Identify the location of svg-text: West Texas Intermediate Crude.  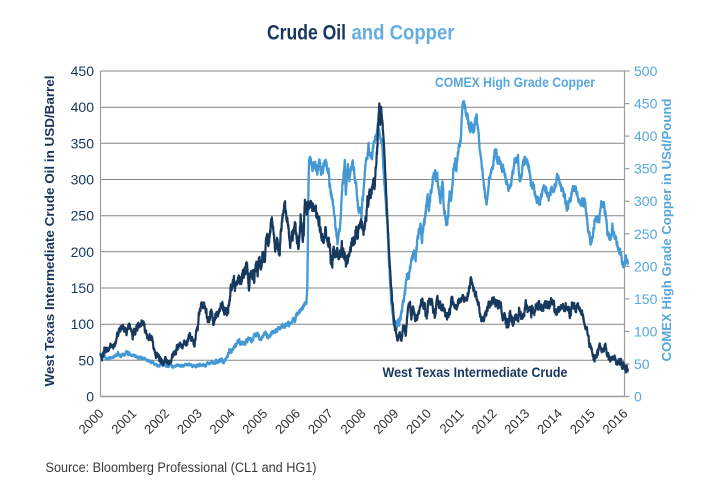
(475, 372).